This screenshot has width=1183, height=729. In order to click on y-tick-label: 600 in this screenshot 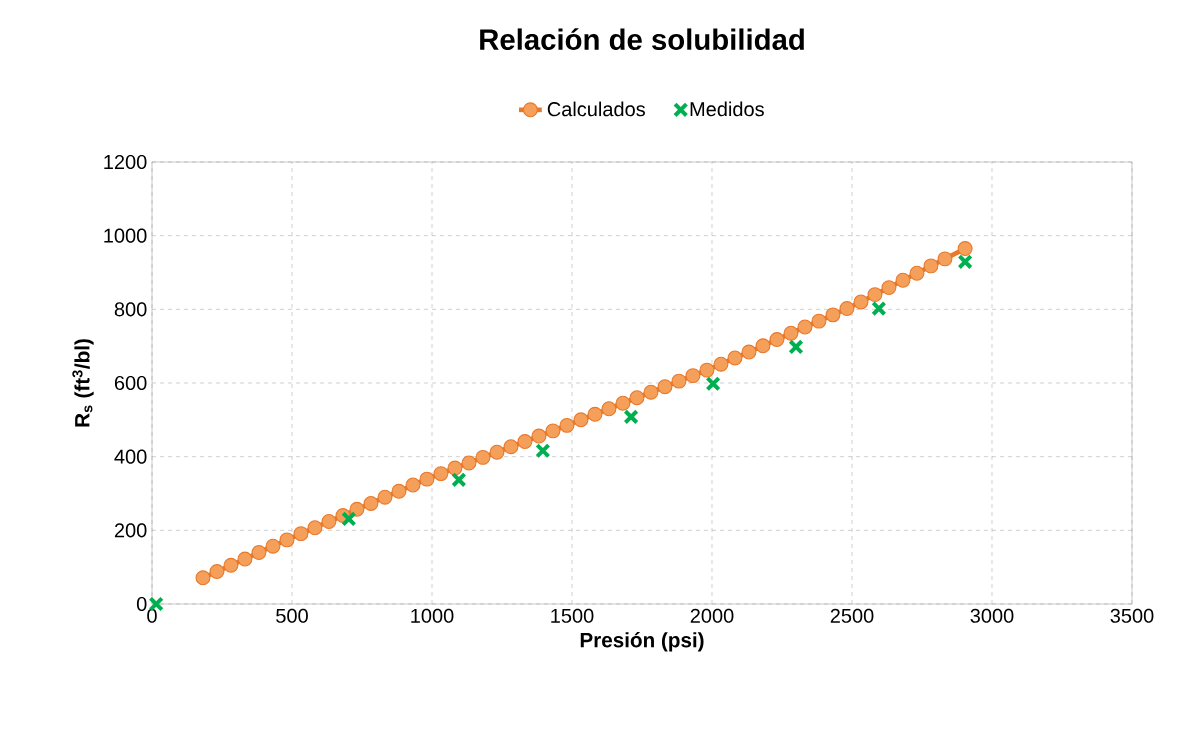, I will do `click(130, 383)`.